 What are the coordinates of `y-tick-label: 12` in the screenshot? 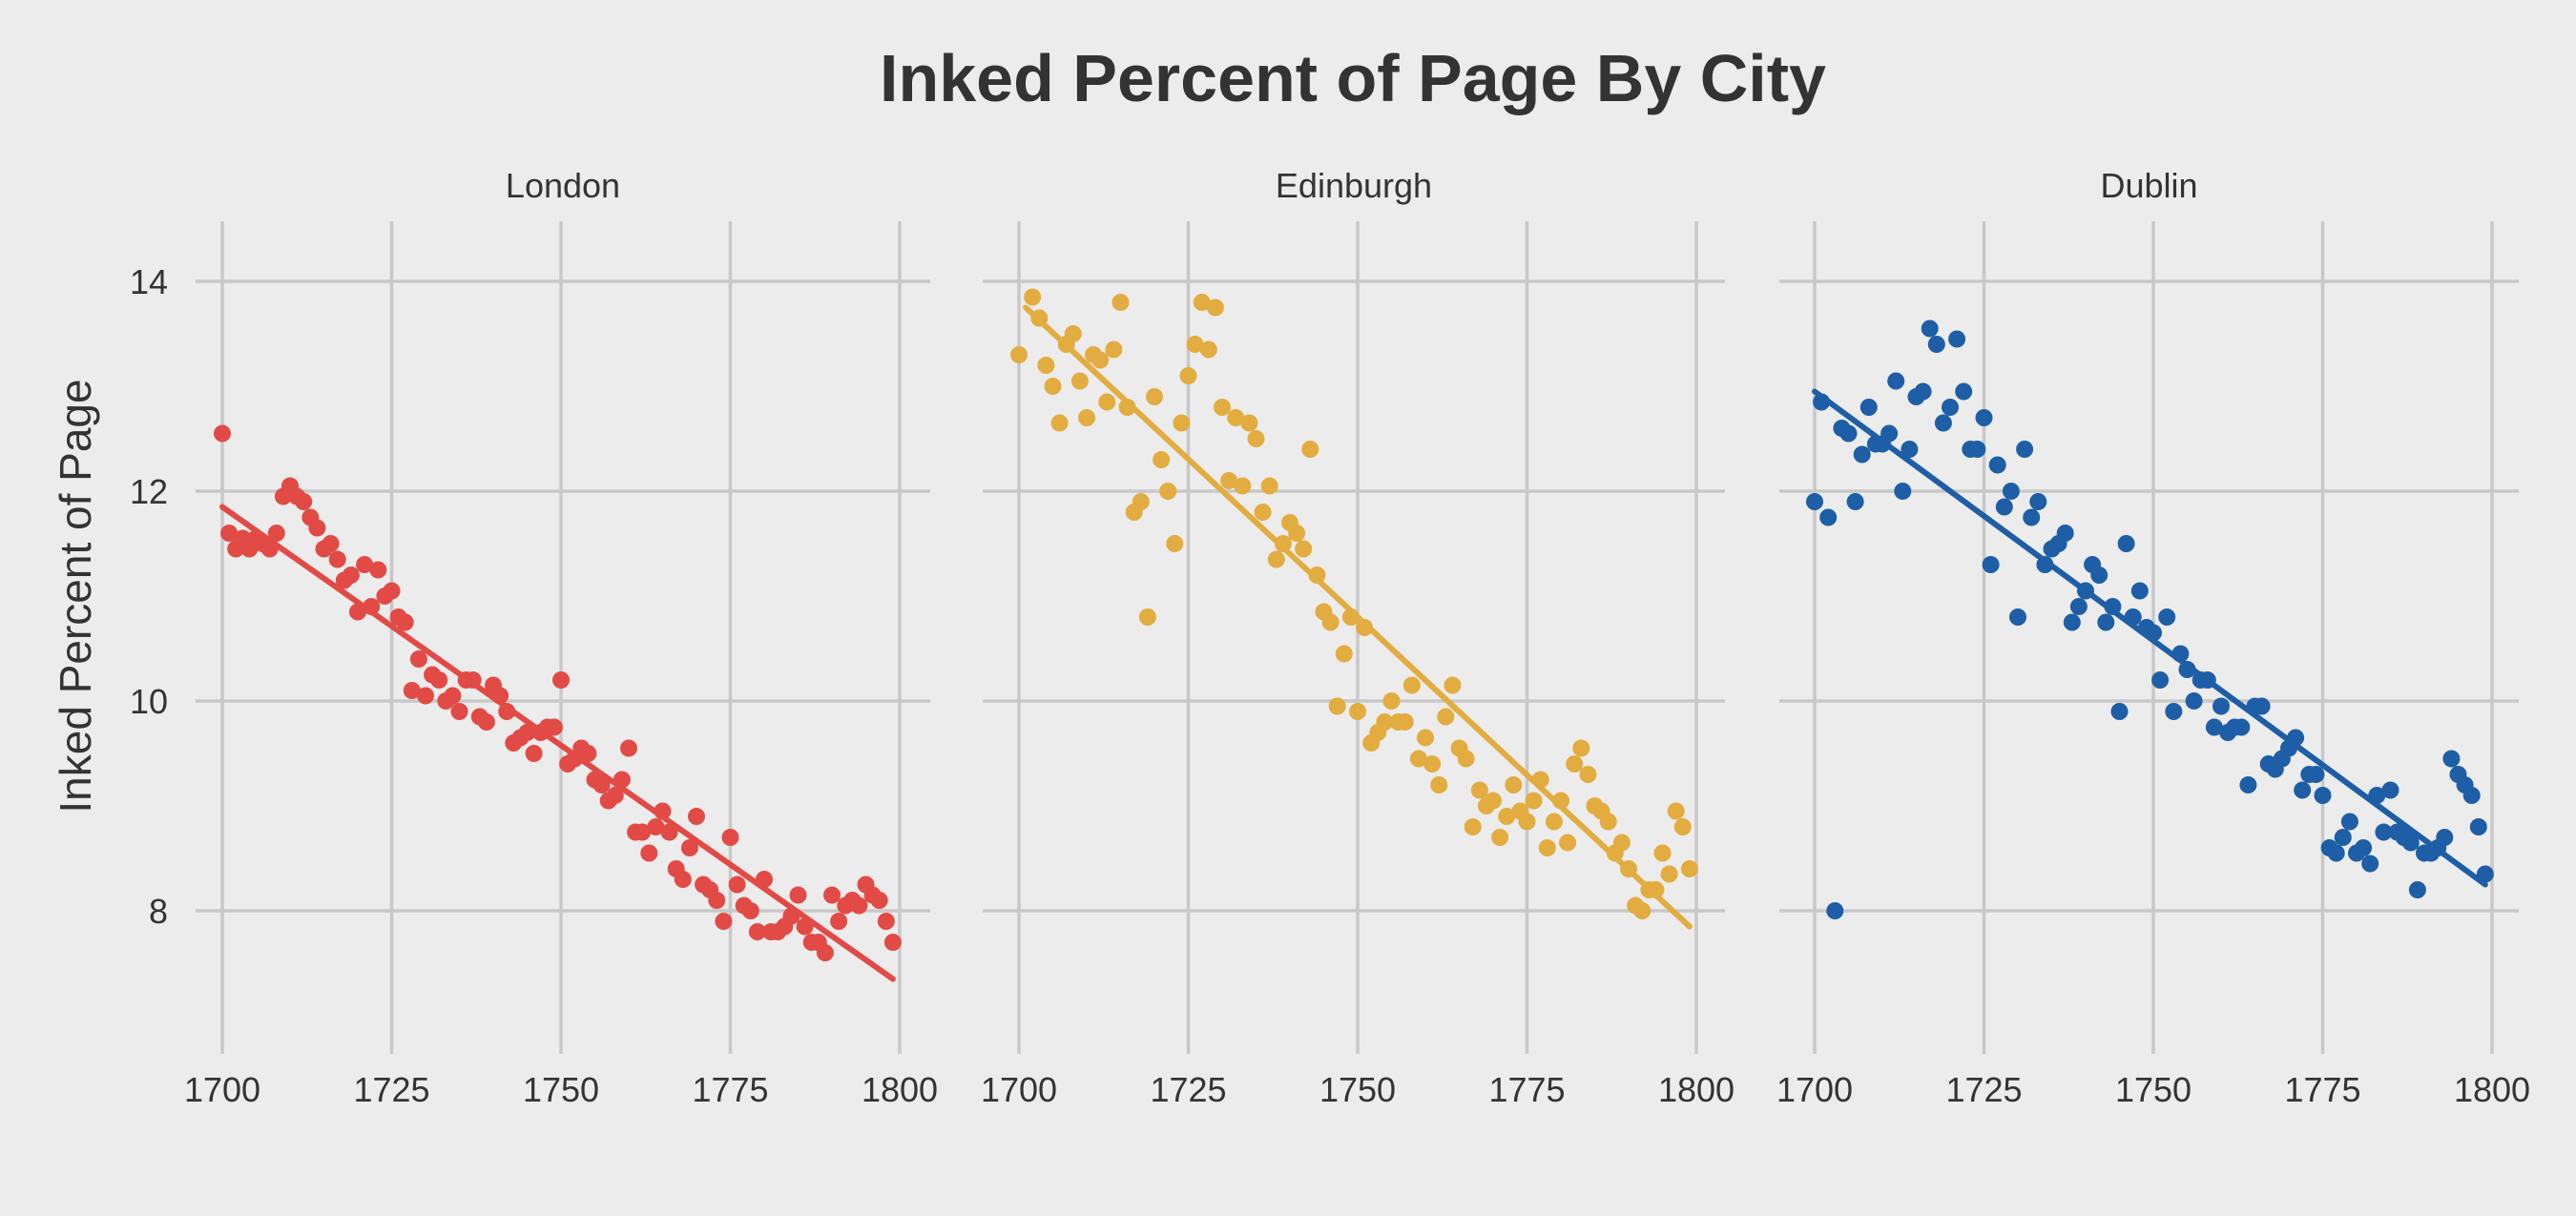 It's located at (149, 492).